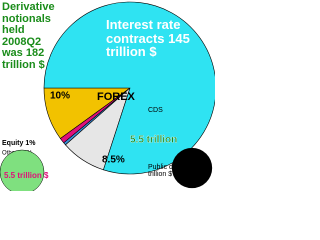 This screenshot has width=320, height=240. I want to click on value-label: 8.5%, so click(113, 160).